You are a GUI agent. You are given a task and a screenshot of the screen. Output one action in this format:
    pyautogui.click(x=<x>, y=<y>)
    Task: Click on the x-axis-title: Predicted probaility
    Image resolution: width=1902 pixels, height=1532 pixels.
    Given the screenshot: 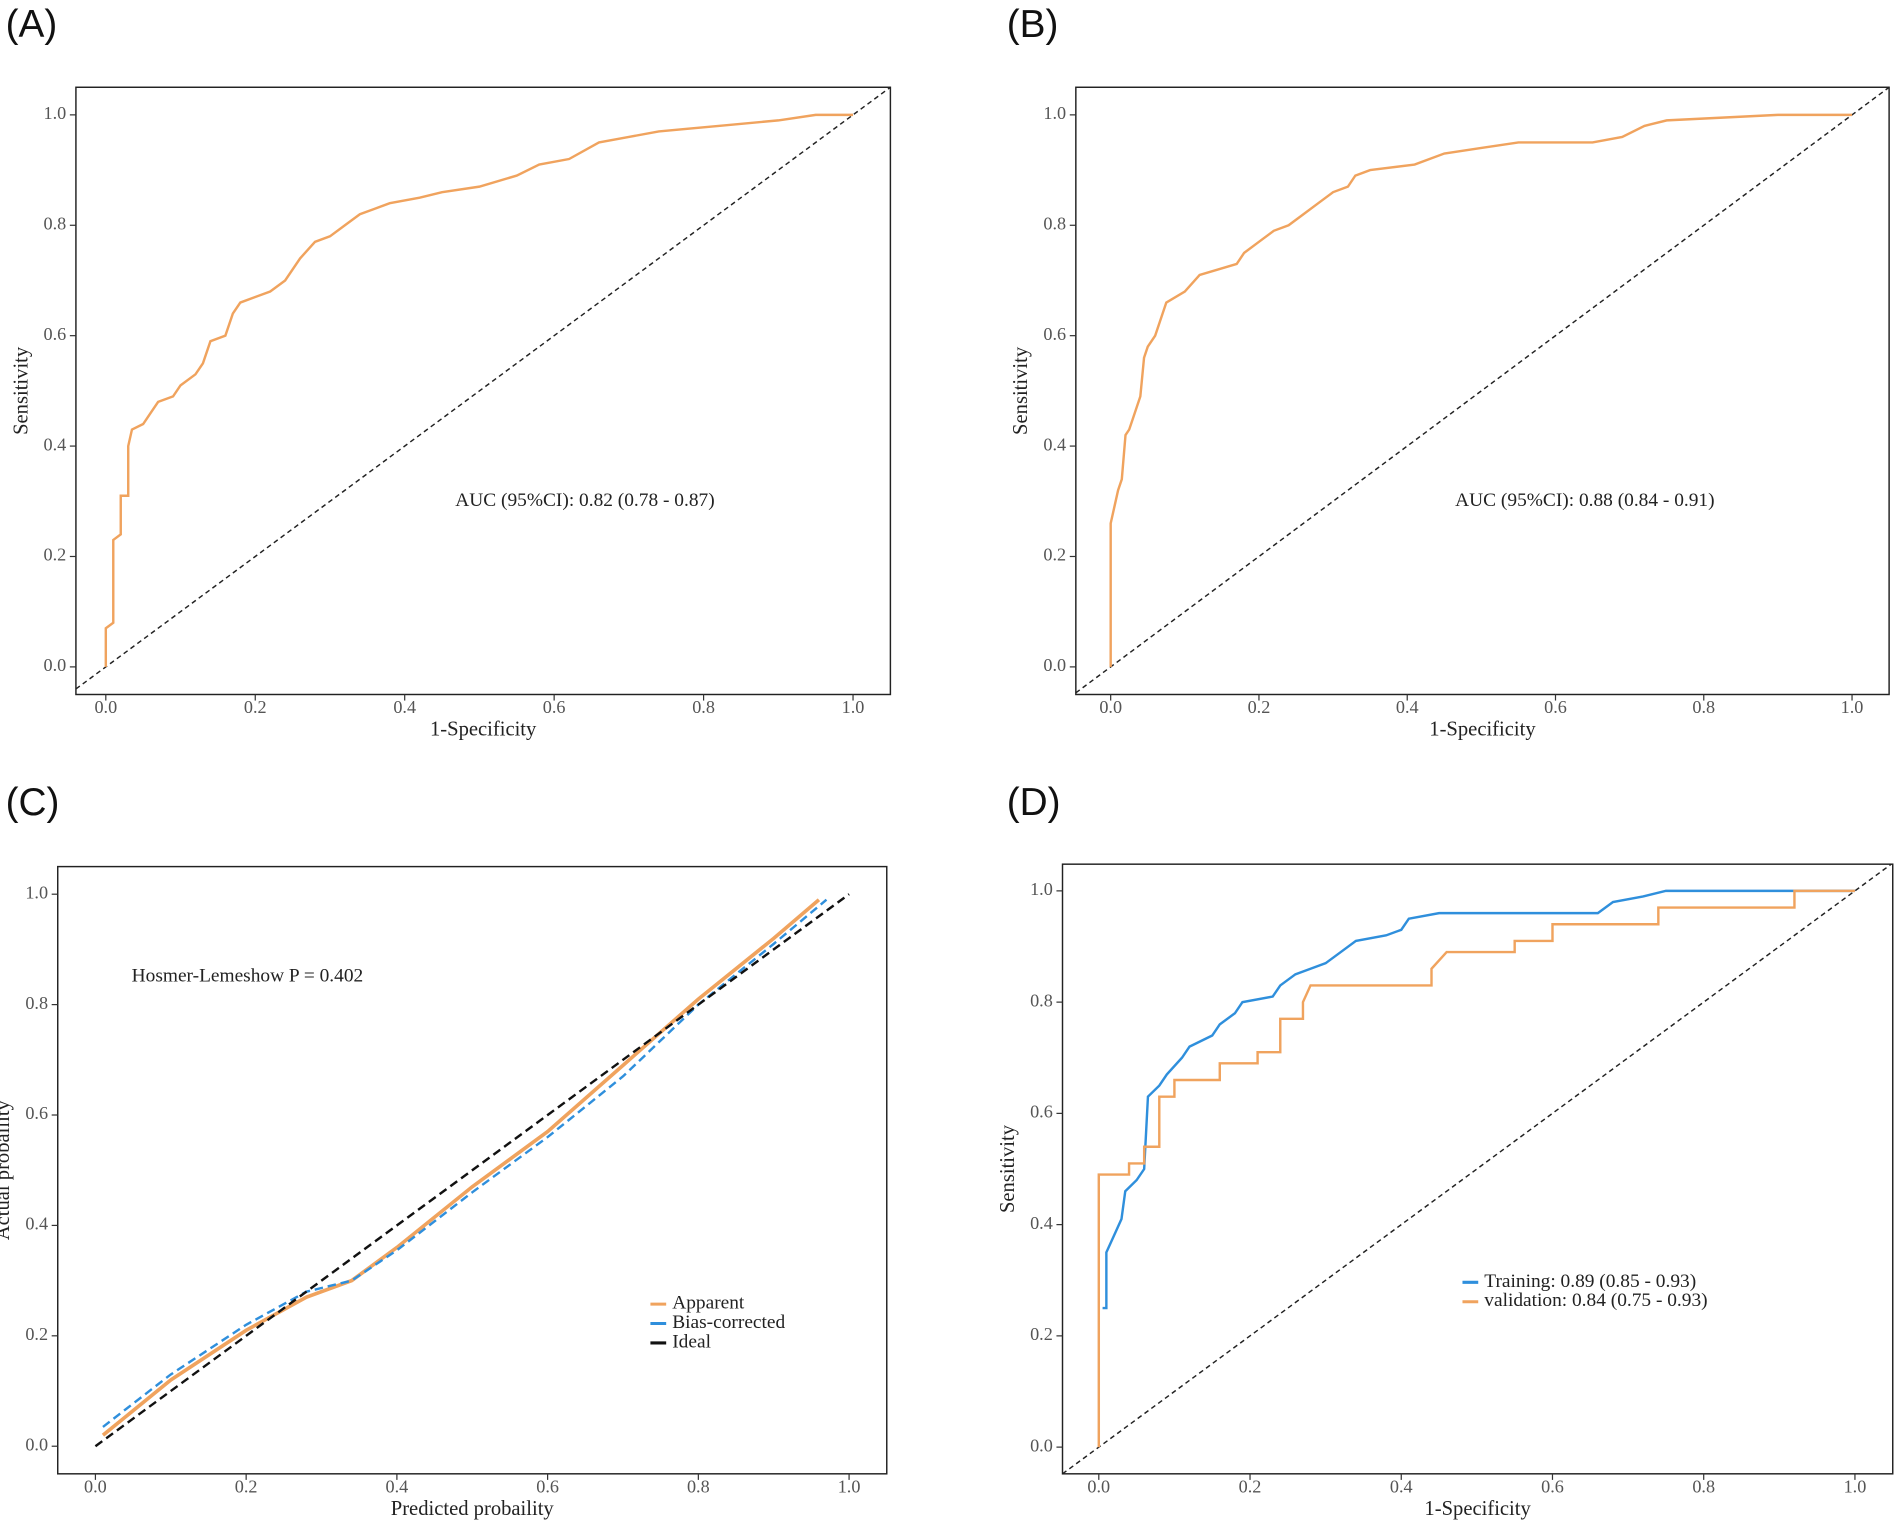 What is the action you would take?
    pyautogui.click(x=473, y=1509)
    